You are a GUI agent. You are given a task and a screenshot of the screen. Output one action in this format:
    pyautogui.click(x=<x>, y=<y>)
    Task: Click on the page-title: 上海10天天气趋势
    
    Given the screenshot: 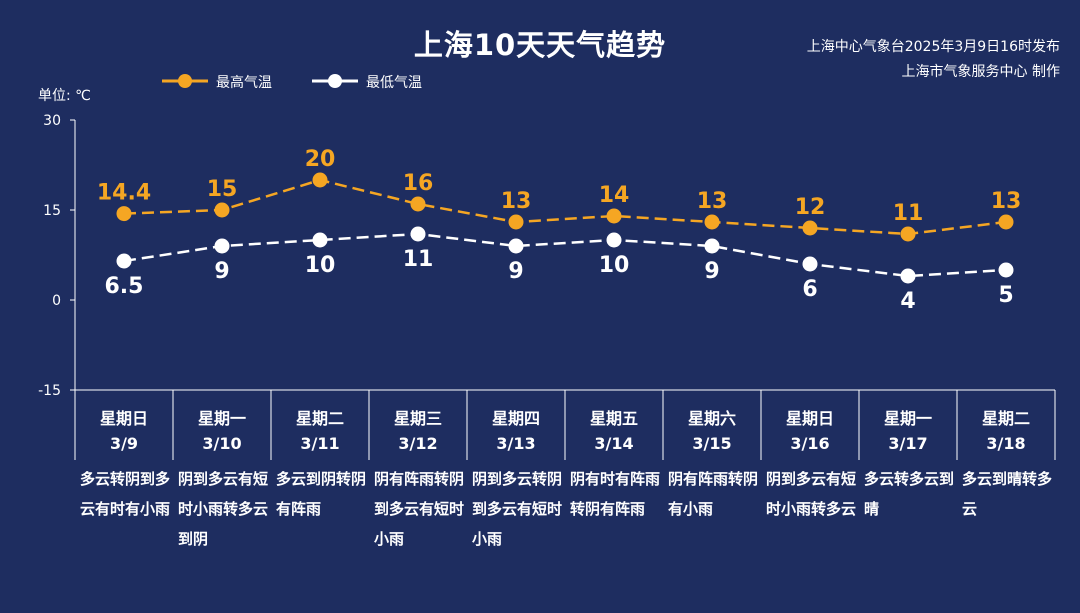 What is the action you would take?
    pyautogui.click(x=540, y=45)
    